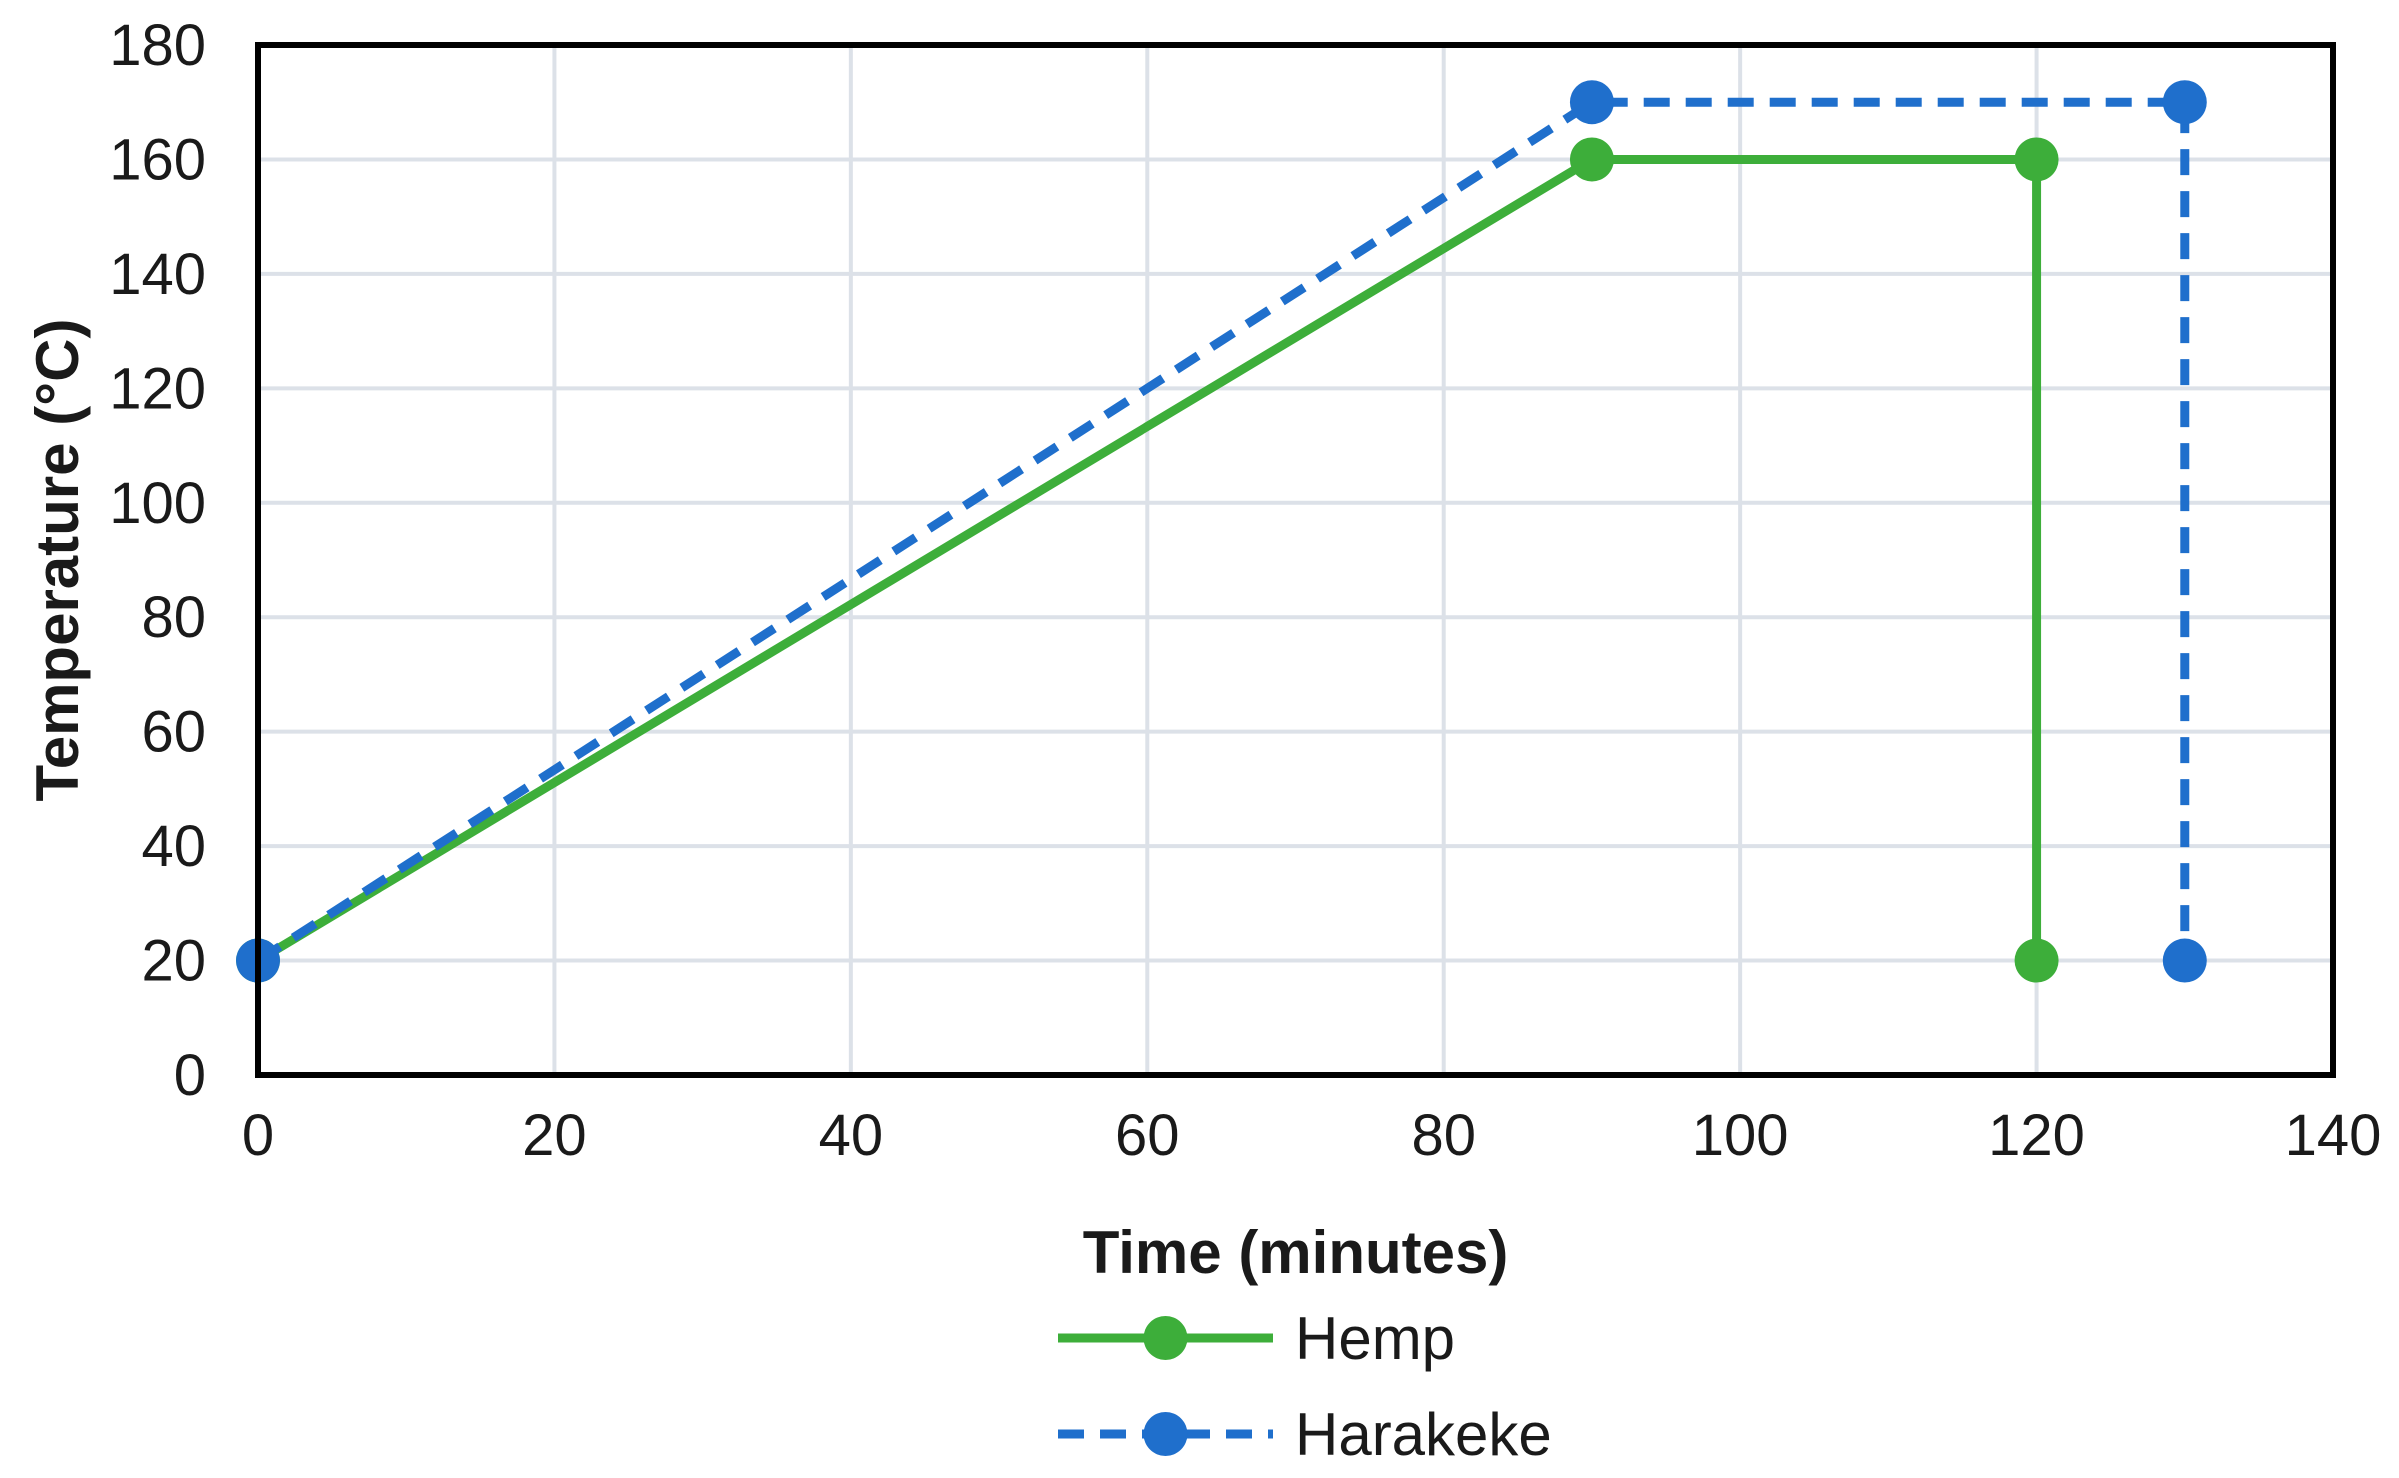 The width and height of the screenshot is (2399, 1478). I want to click on x-tick-label: 0, so click(258, 1135).